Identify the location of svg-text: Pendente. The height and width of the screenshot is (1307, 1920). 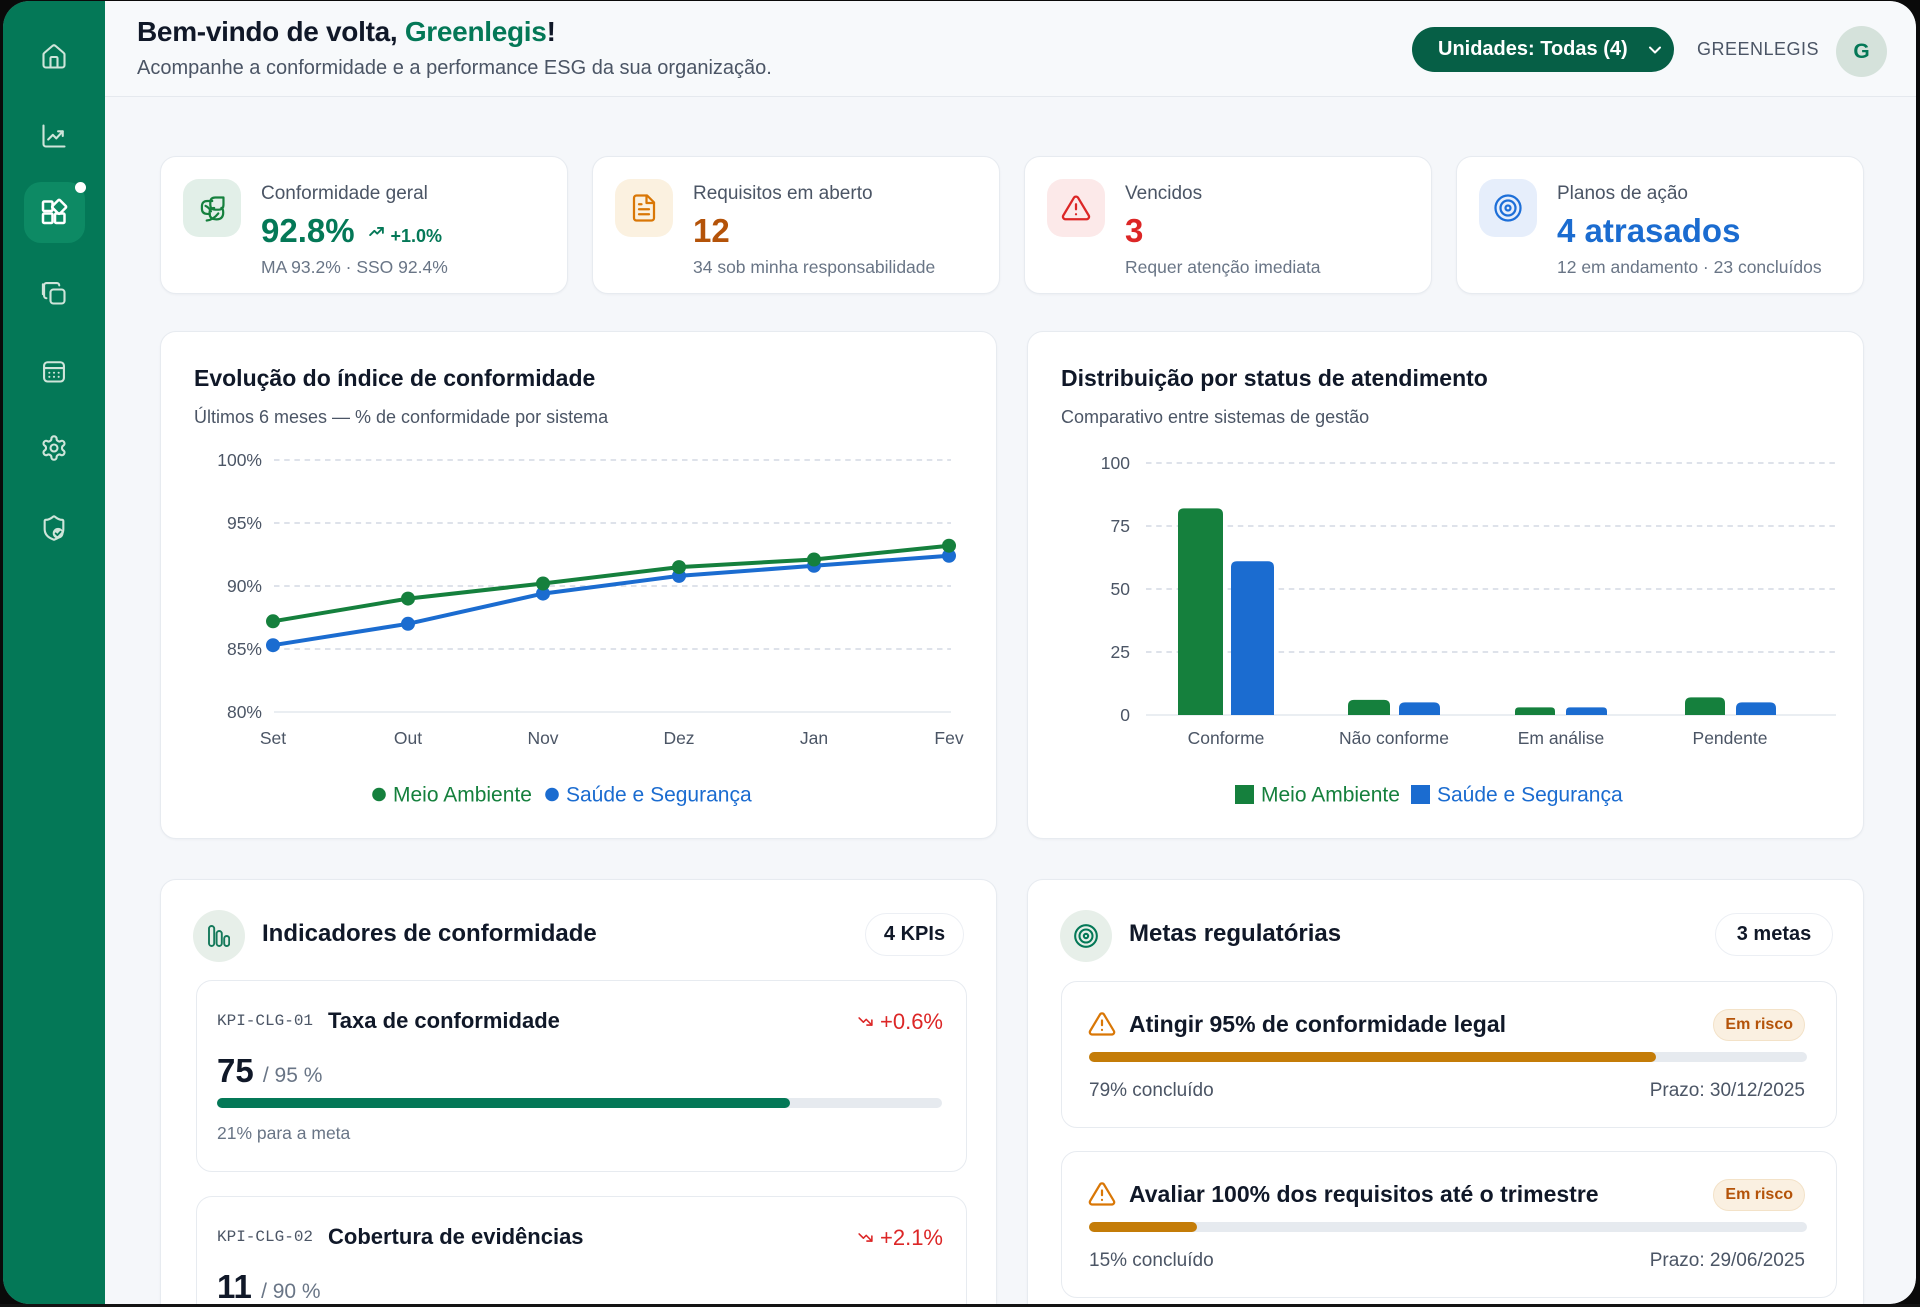
(1730, 738).